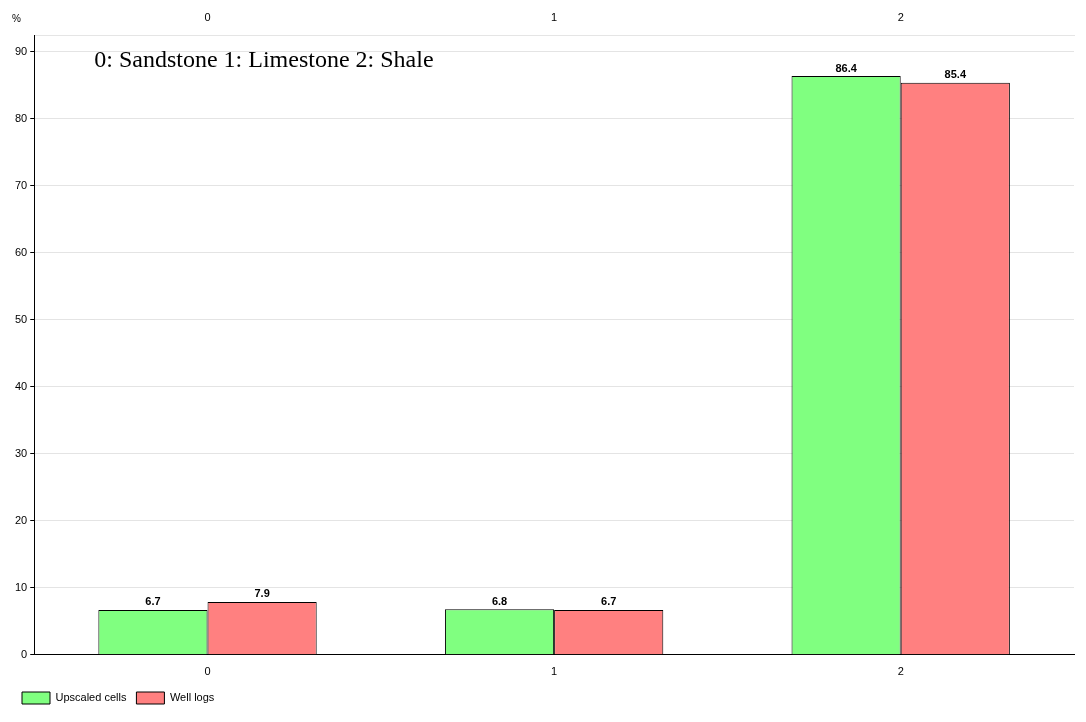 The width and height of the screenshot is (1086, 722). Describe the element at coordinates (207, 671) in the screenshot. I see `x-tick-label: 0` at that location.